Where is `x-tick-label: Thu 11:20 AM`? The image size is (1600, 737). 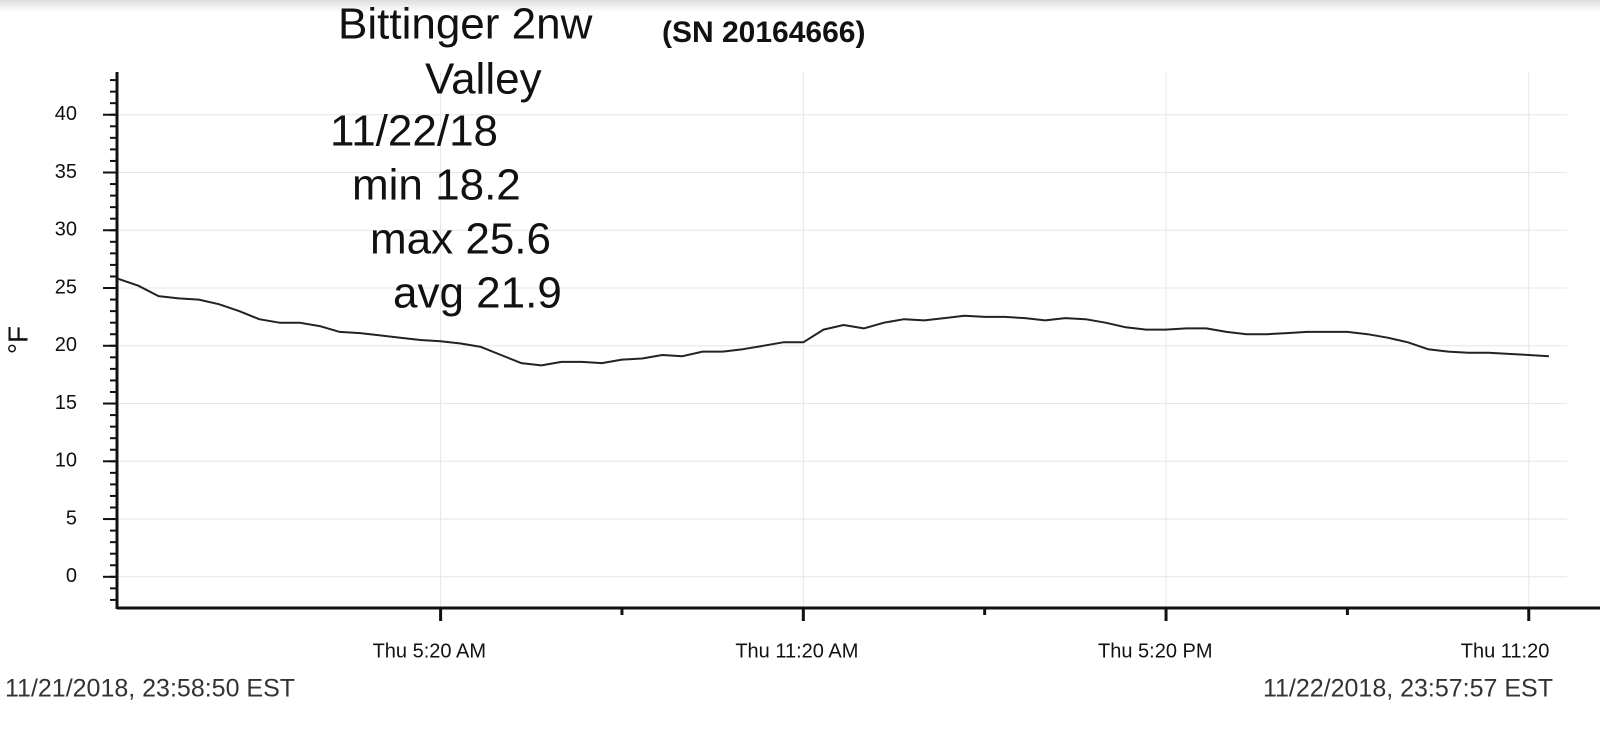
x-tick-label: Thu 11:20 AM is located at coordinates (796, 651).